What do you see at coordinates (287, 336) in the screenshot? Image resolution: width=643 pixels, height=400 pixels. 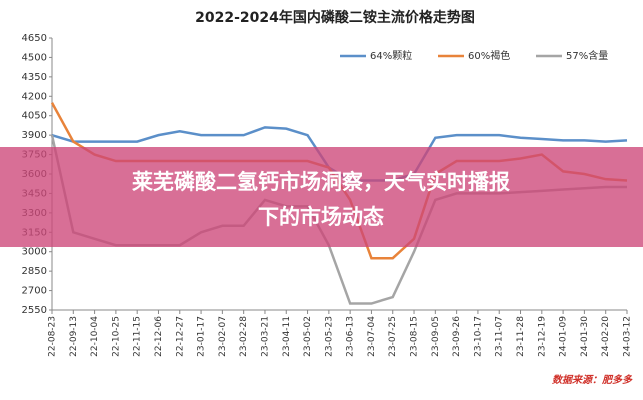 I see `x-tick-label: 23-04-11` at bounding box center [287, 336].